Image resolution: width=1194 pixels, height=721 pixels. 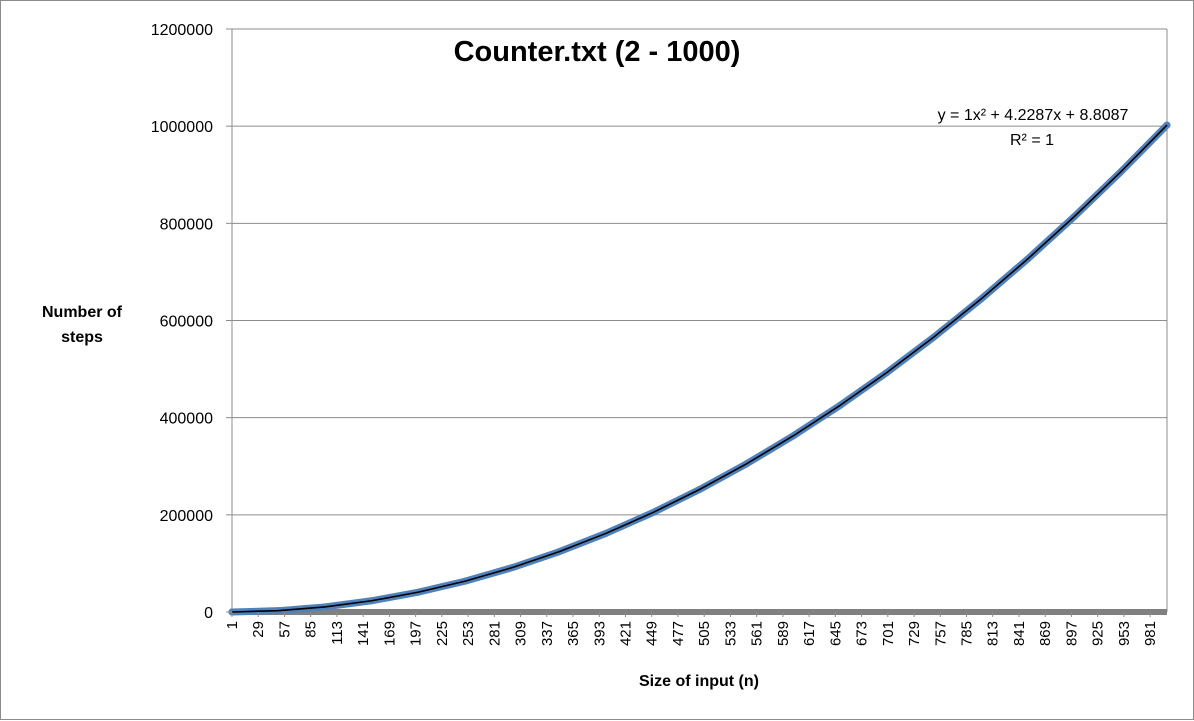 What do you see at coordinates (182, 30) in the screenshot?
I see `y-tick-label: 1200000` at bounding box center [182, 30].